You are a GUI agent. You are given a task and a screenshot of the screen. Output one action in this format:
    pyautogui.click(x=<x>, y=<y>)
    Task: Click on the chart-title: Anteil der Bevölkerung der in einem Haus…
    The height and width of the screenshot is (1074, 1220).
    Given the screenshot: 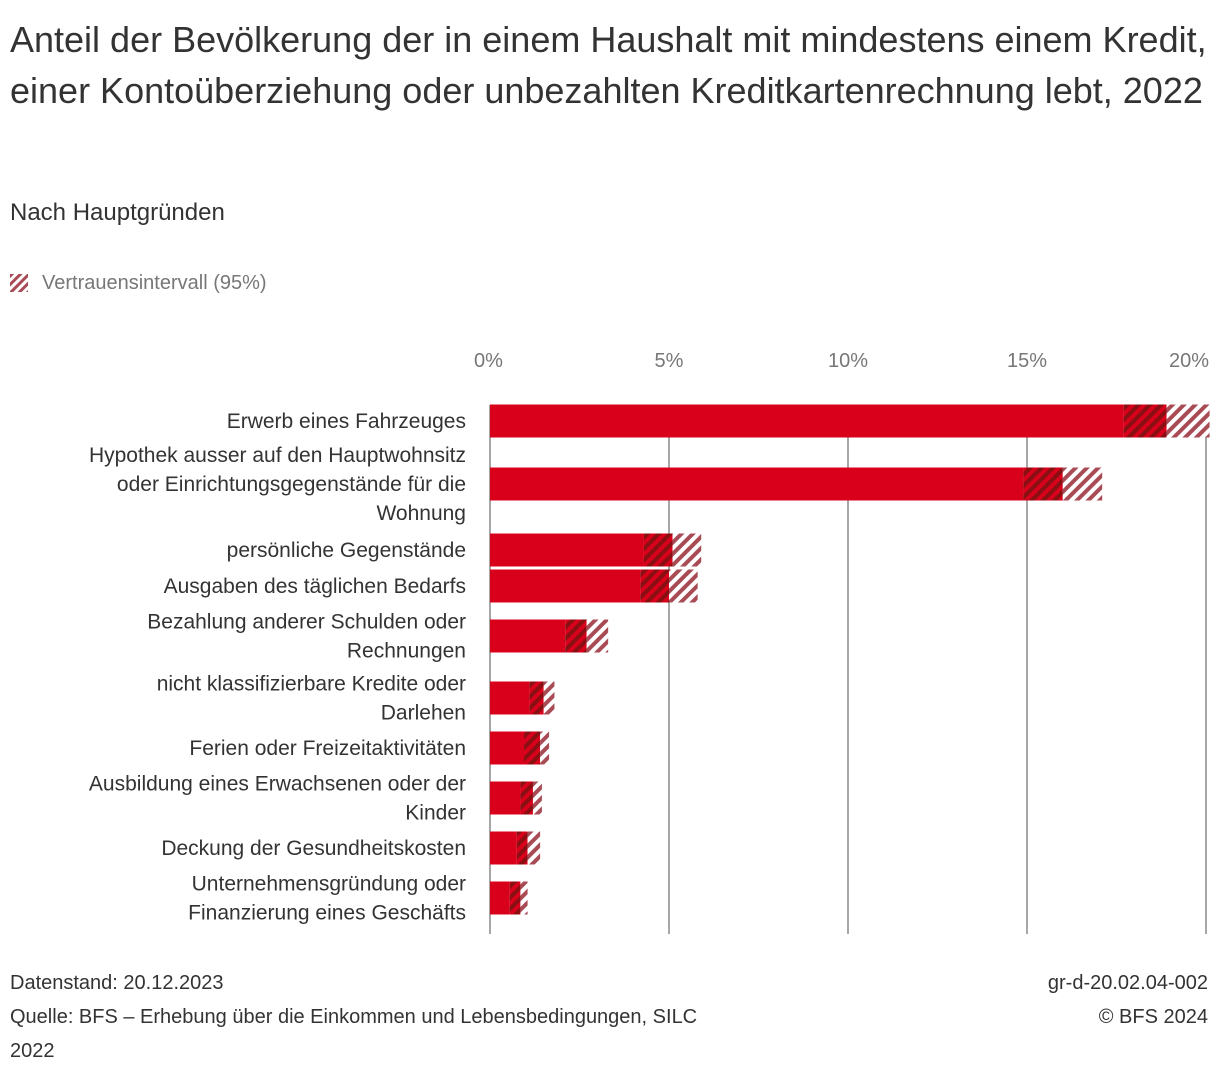 What is the action you would take?
    pyautogui.click(x=608, y=65)
    